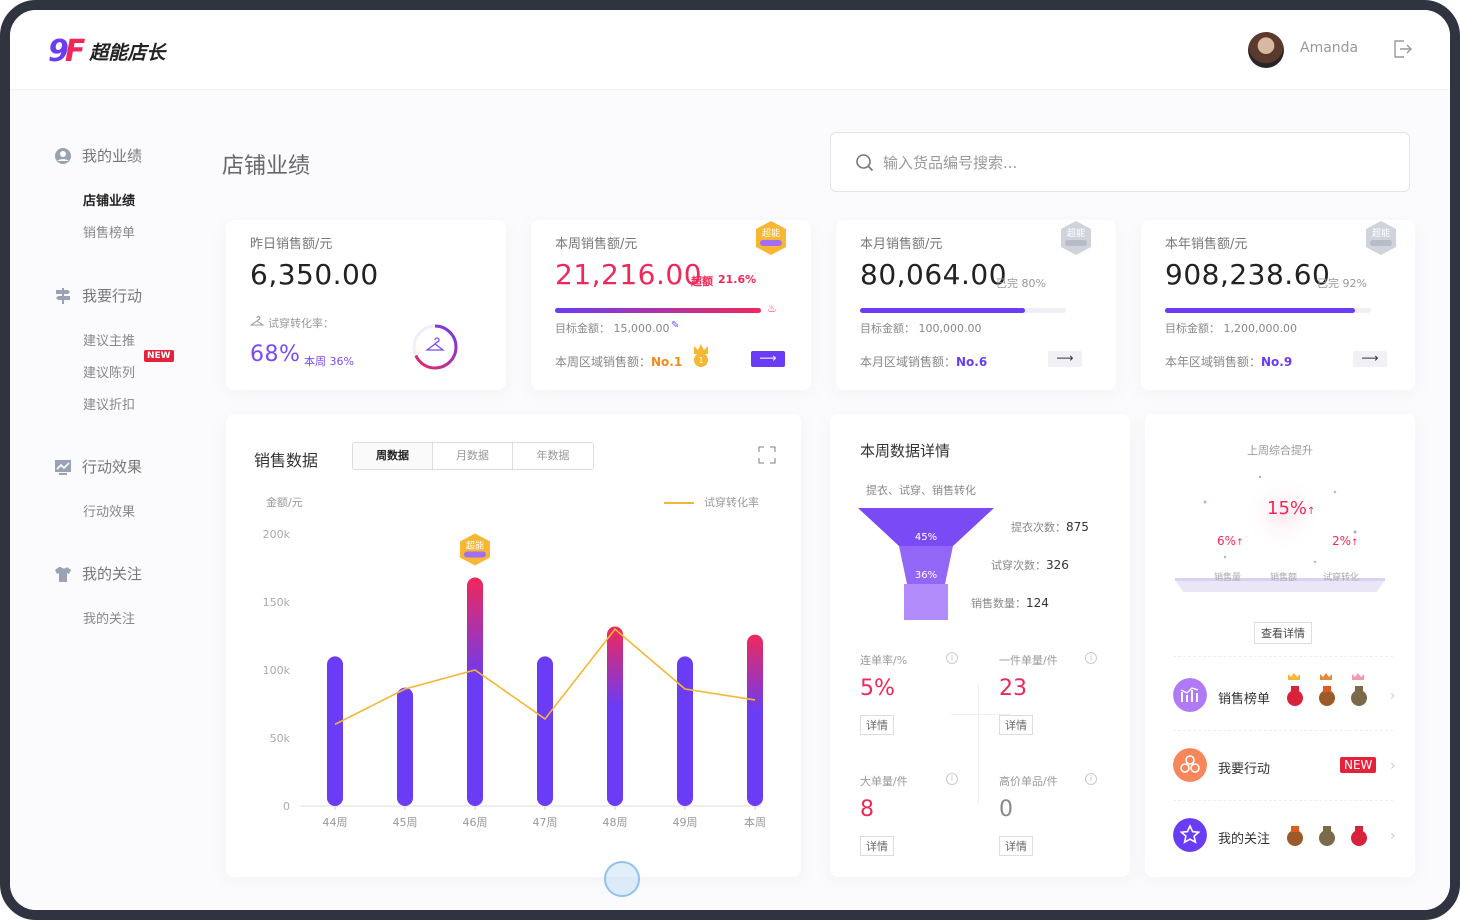 The height and width of the screenshot is (920, 1460). Describe the element at coordinates (1280, 695) in the screenshot. I see `quick-link-sales-ranking: 销售榜单 ›` at that location.